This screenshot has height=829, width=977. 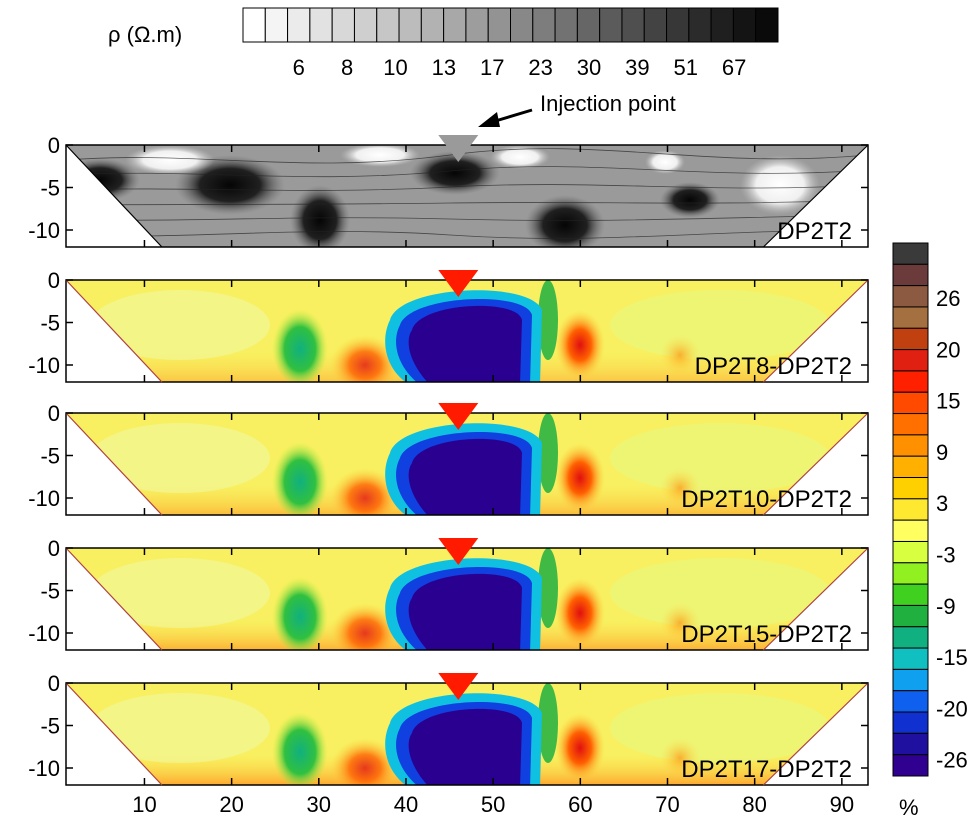 What do you see at coordinates (444, 67) in the screenshot?
I see `resistivity-scale-tick: 13` at bounding box center [444, 67].